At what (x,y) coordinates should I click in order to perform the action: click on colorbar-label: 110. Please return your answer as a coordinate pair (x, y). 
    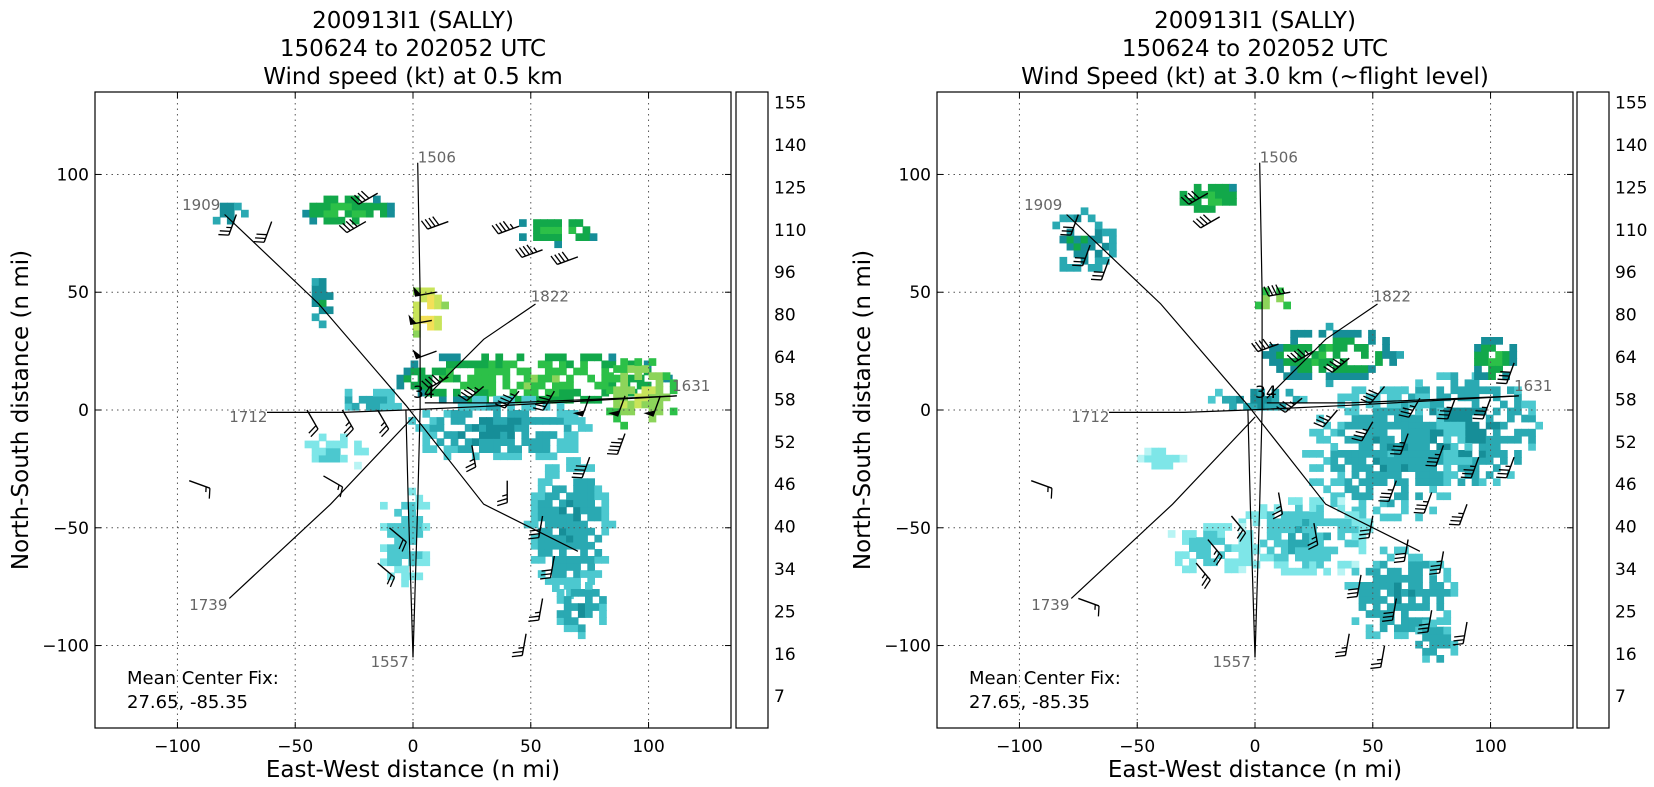
    Looking at the image, I should click on (790, 231).